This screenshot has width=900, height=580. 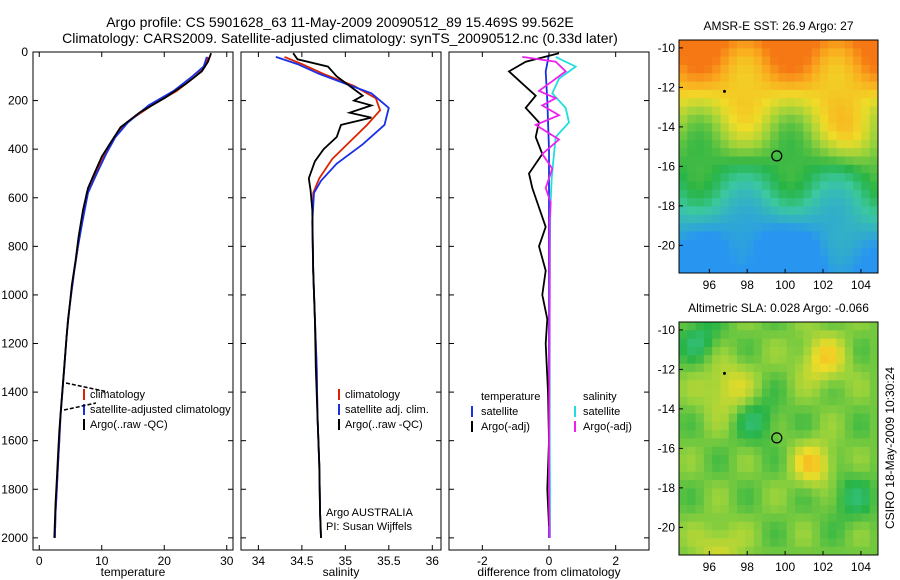 What do you see at coordinates (14, 344) in the screenshot?
I see `panel-0-ytick-label-6: 1200` at bounding box center [14, 344].